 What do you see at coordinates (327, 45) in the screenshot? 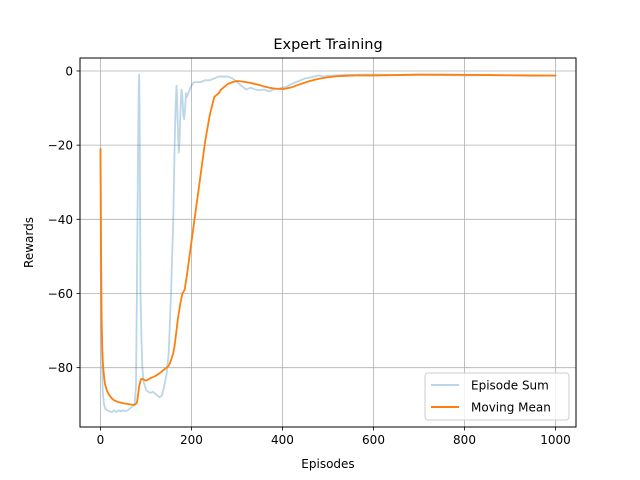
I see `chart-title: Expert Training` at bounding box center [327, 45].